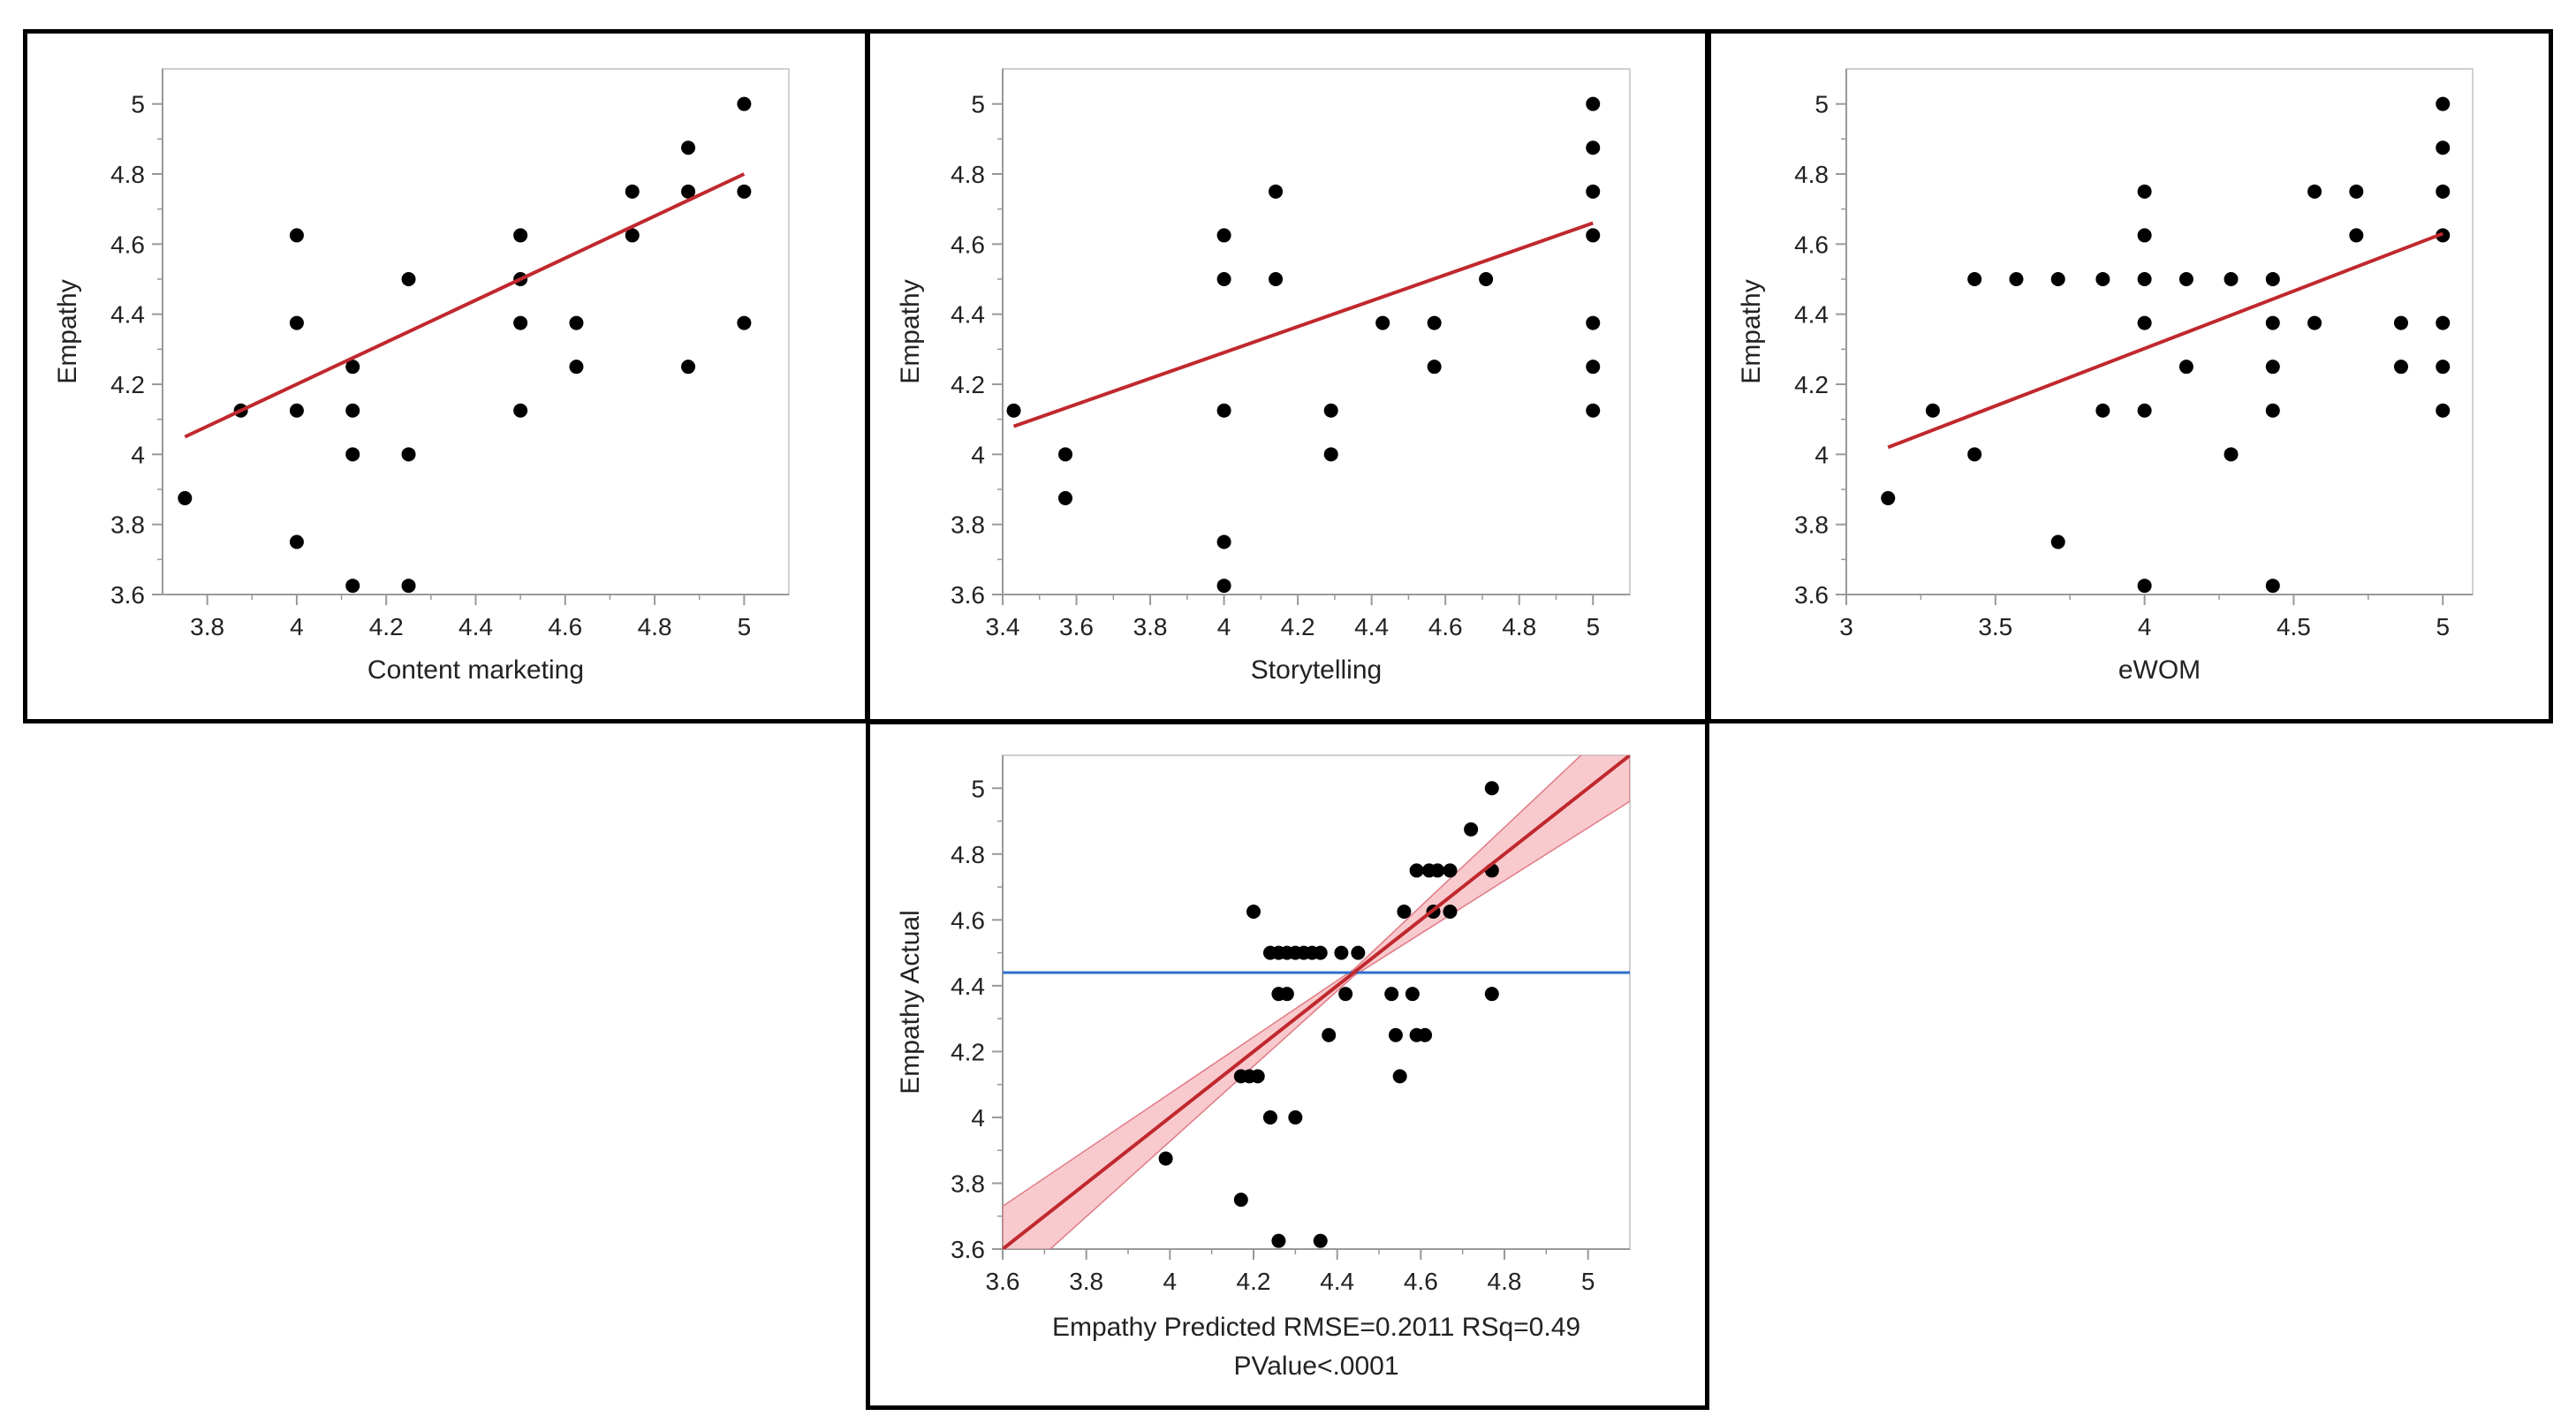 This screenshot has width=2576, height=1424. What do you see at coordinates (1003, 1281) in the screenshot?
I see `chart4-x-tick-label: 3.6` at bounding box center [1003, 1281].